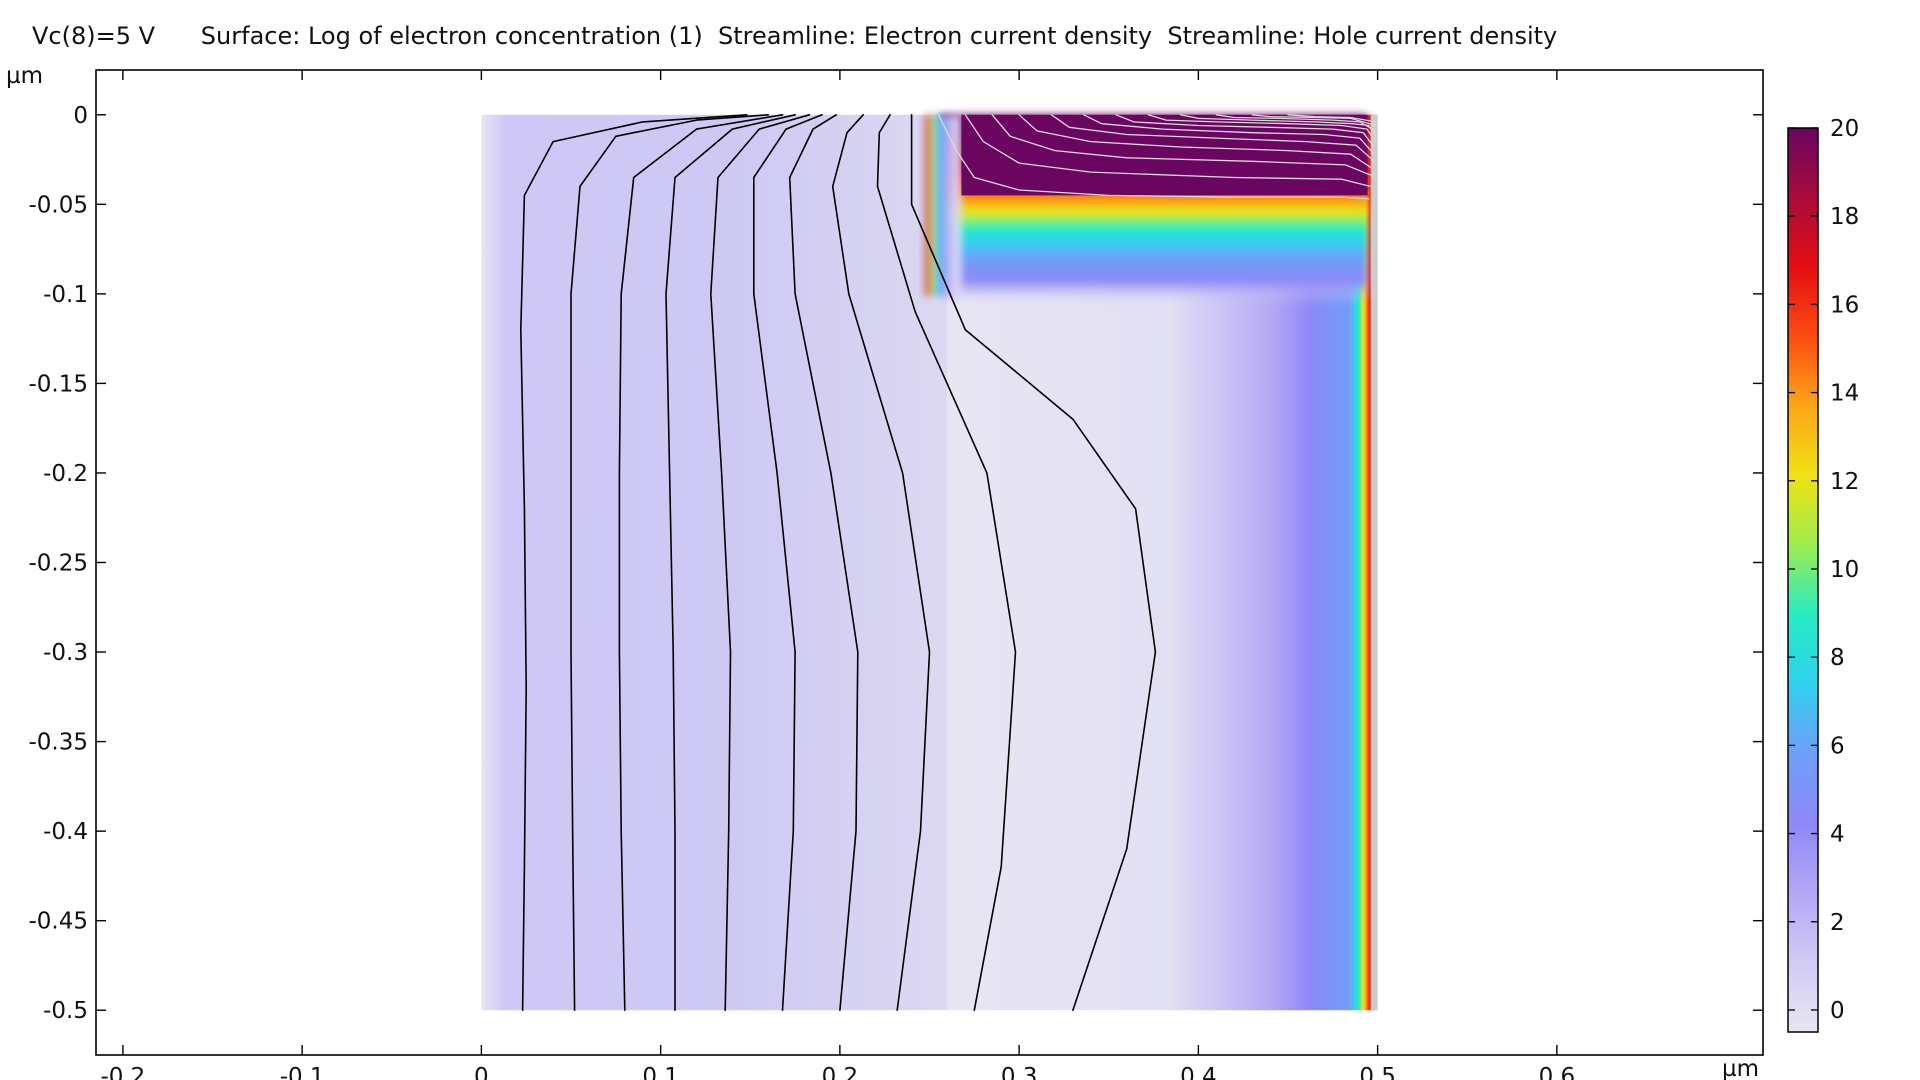 This screenshot has width=1920, height=1080. I want to click on y-tick-label: -0.35, so click(58, 743).